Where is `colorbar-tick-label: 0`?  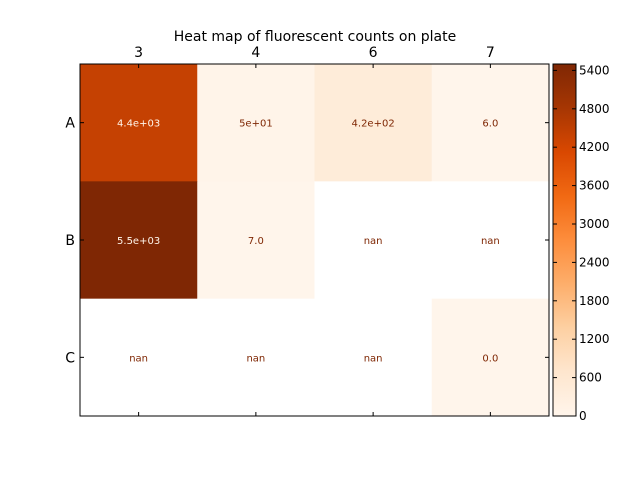 colorbar-tick-label: 0 is located at coordinates (583, 416).